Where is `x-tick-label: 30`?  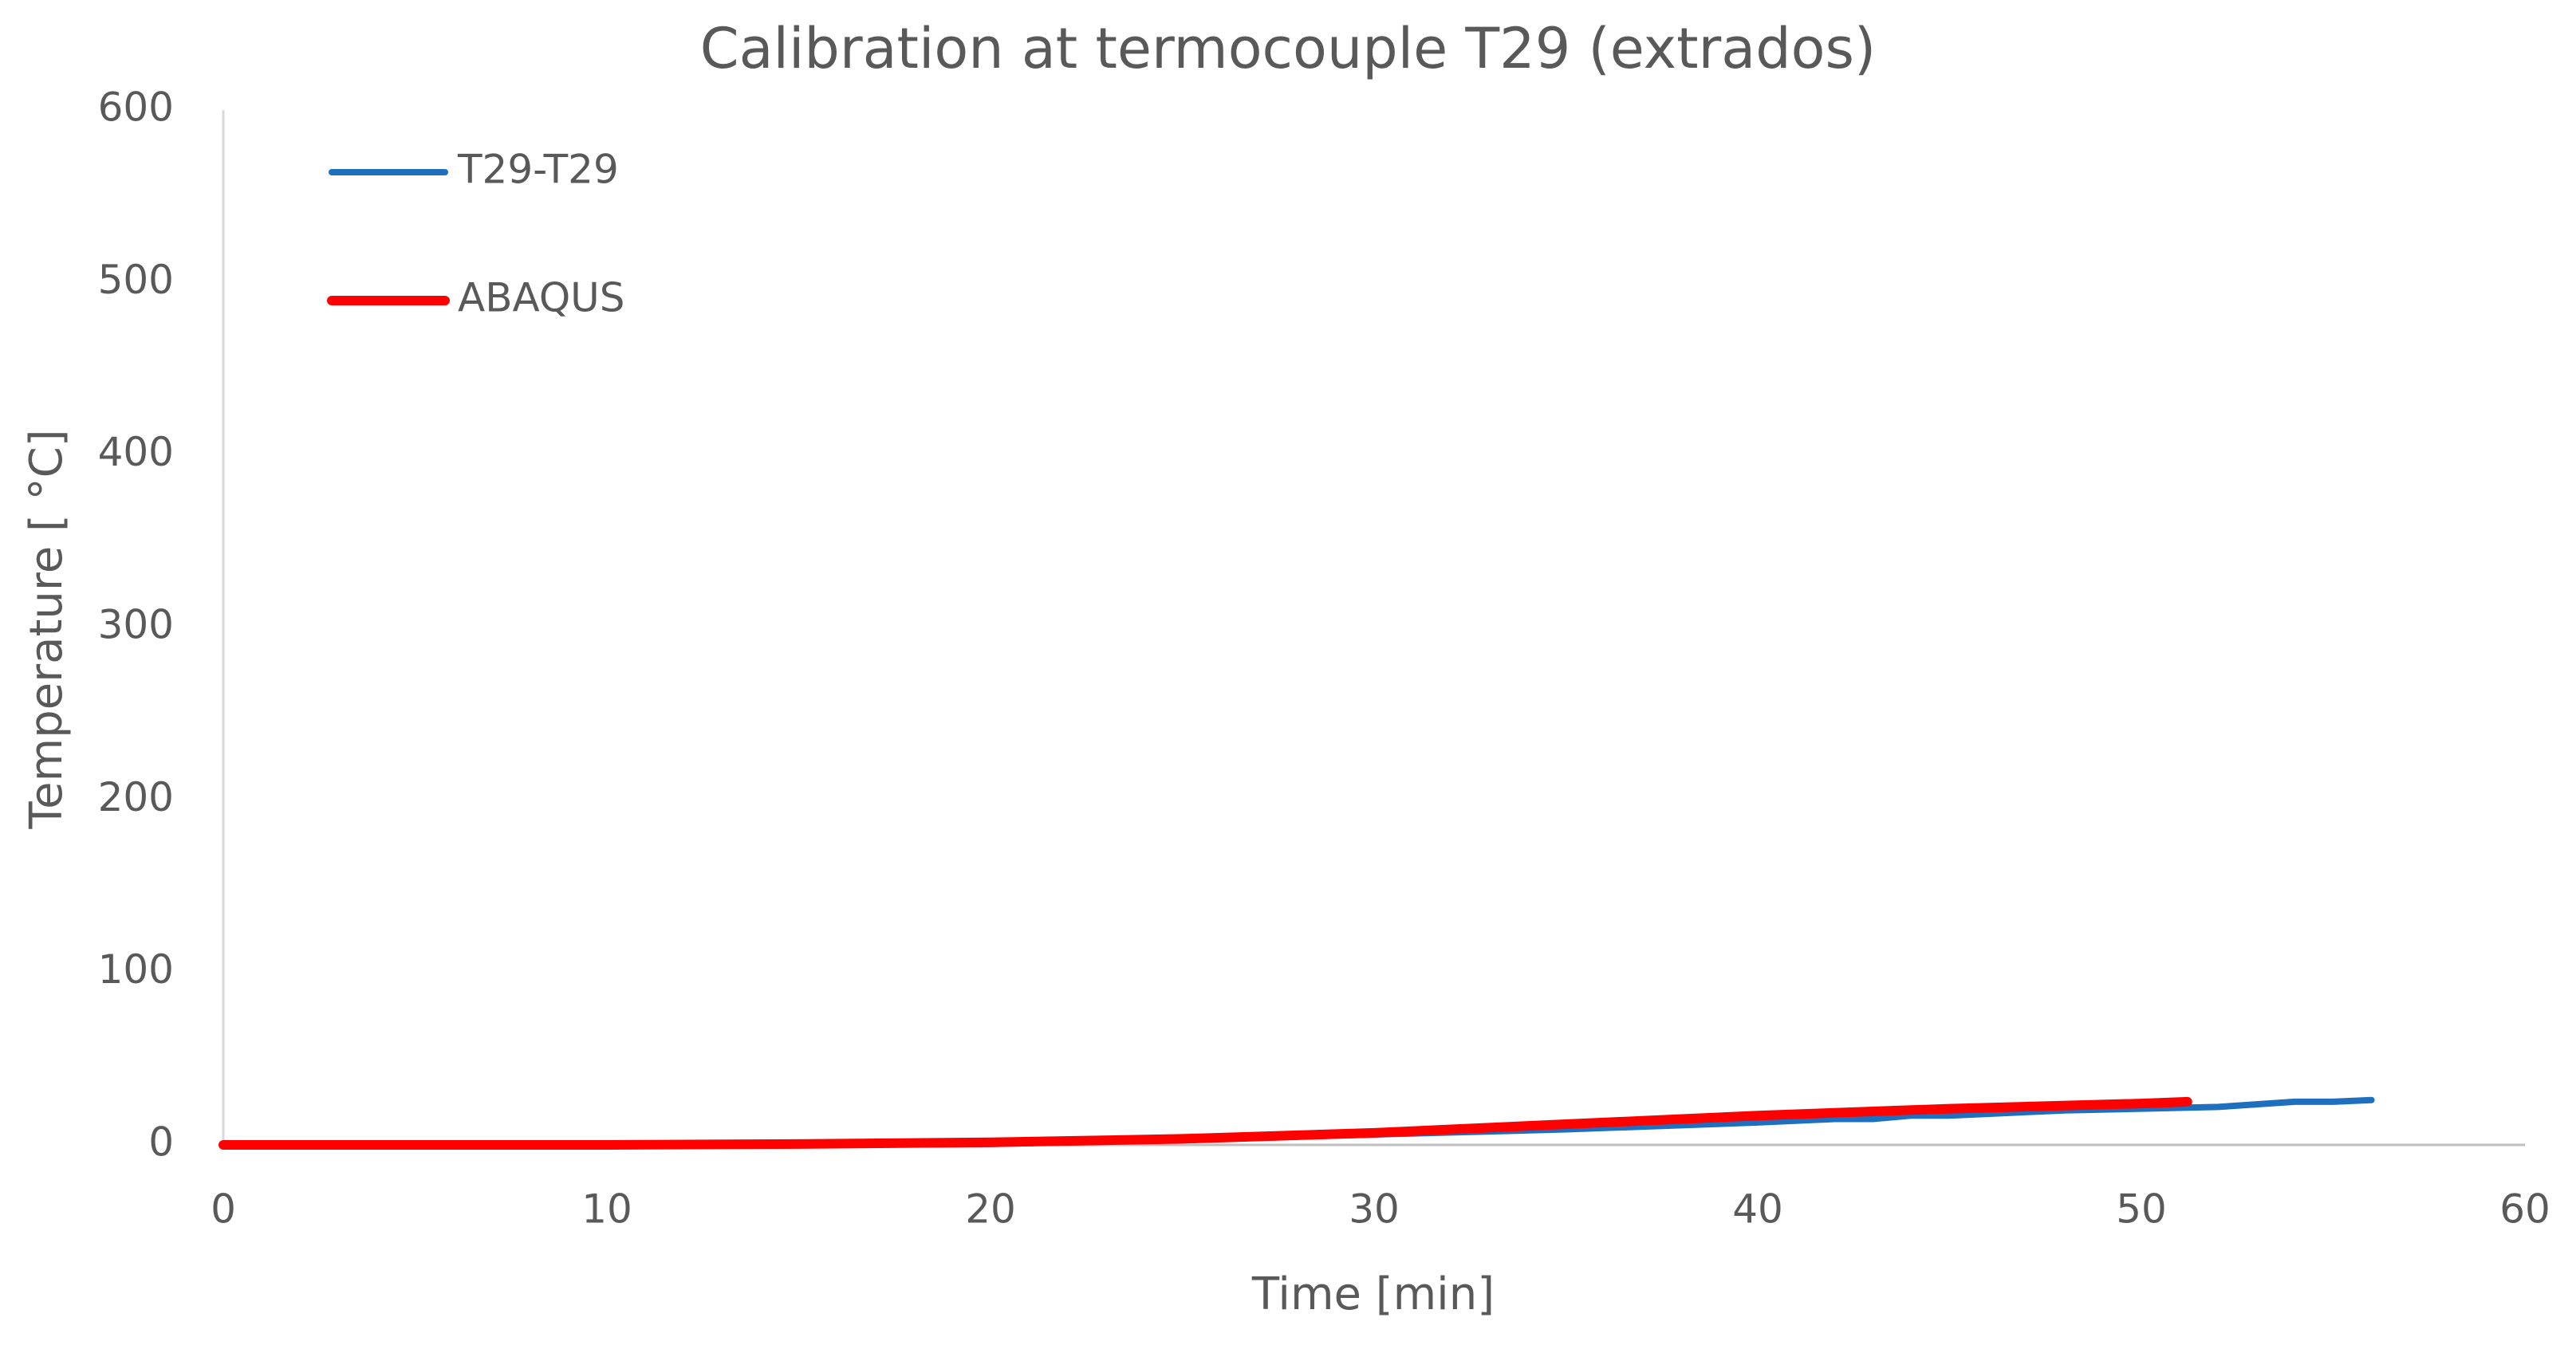 x-tick-label: 30 is located at coordinates (1374, 1209).